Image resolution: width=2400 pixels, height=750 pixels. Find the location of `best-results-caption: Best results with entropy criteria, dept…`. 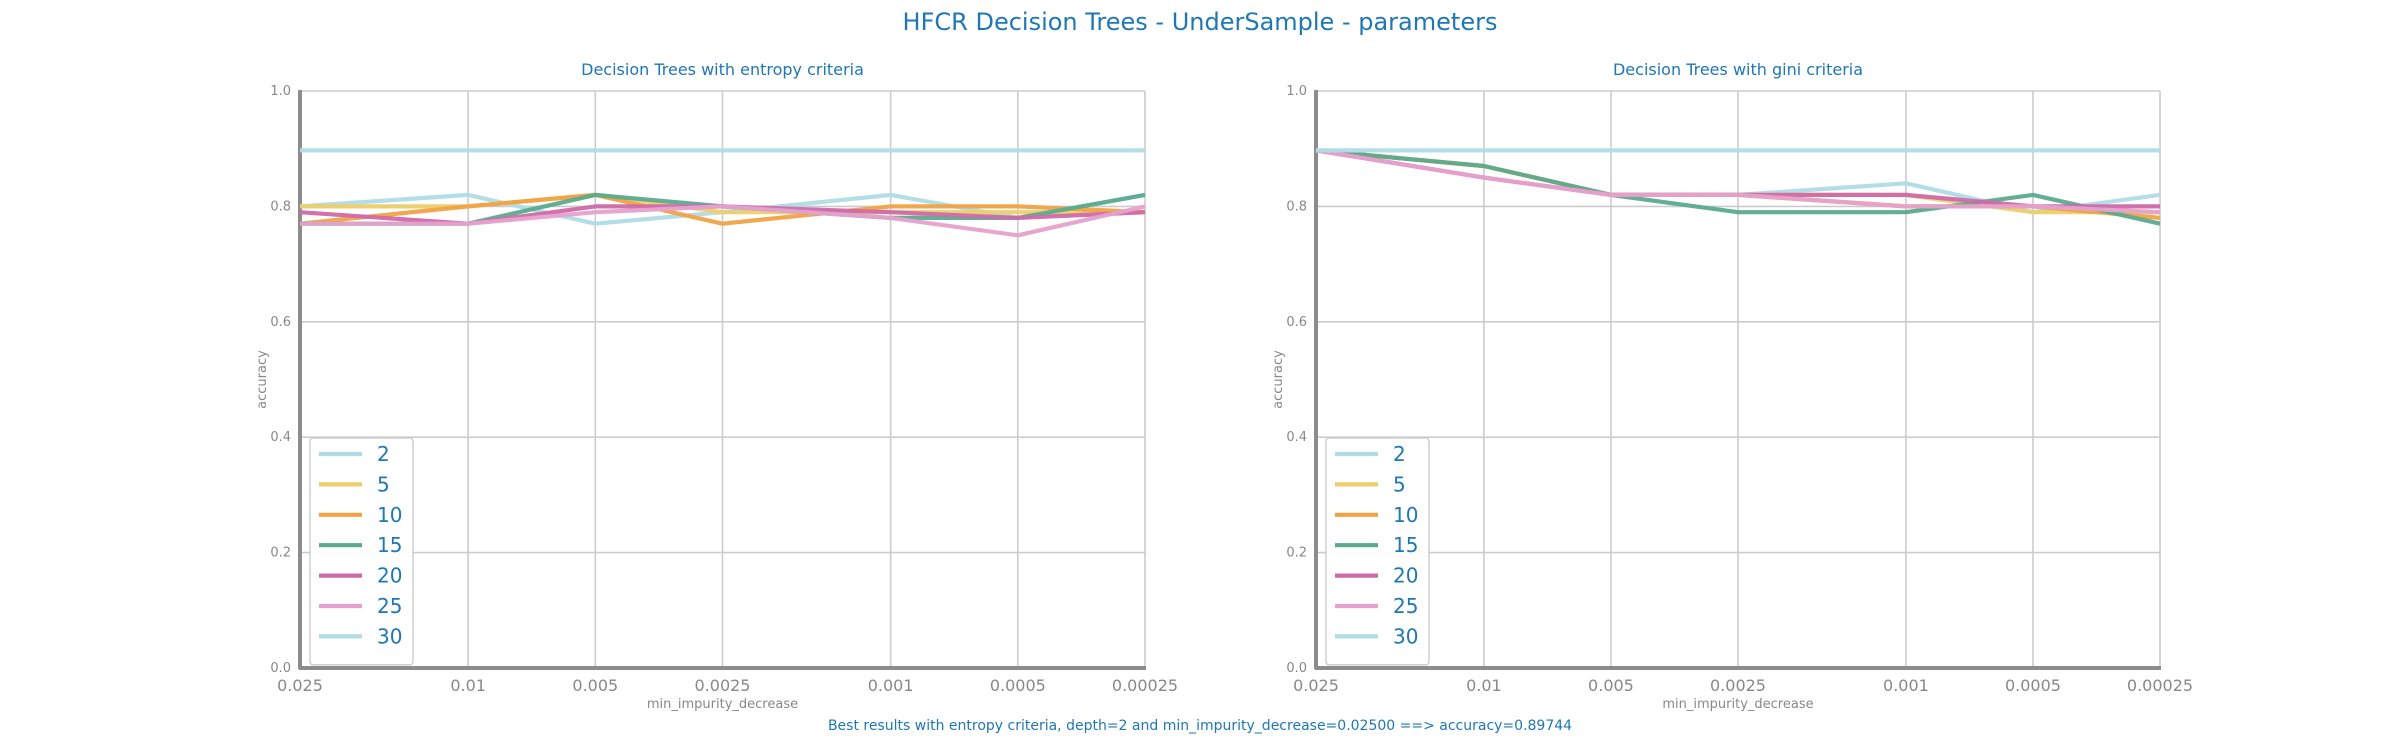

best-results-caption: Best results with entropy criteria, dept… is located at coordinates (1200, 726).